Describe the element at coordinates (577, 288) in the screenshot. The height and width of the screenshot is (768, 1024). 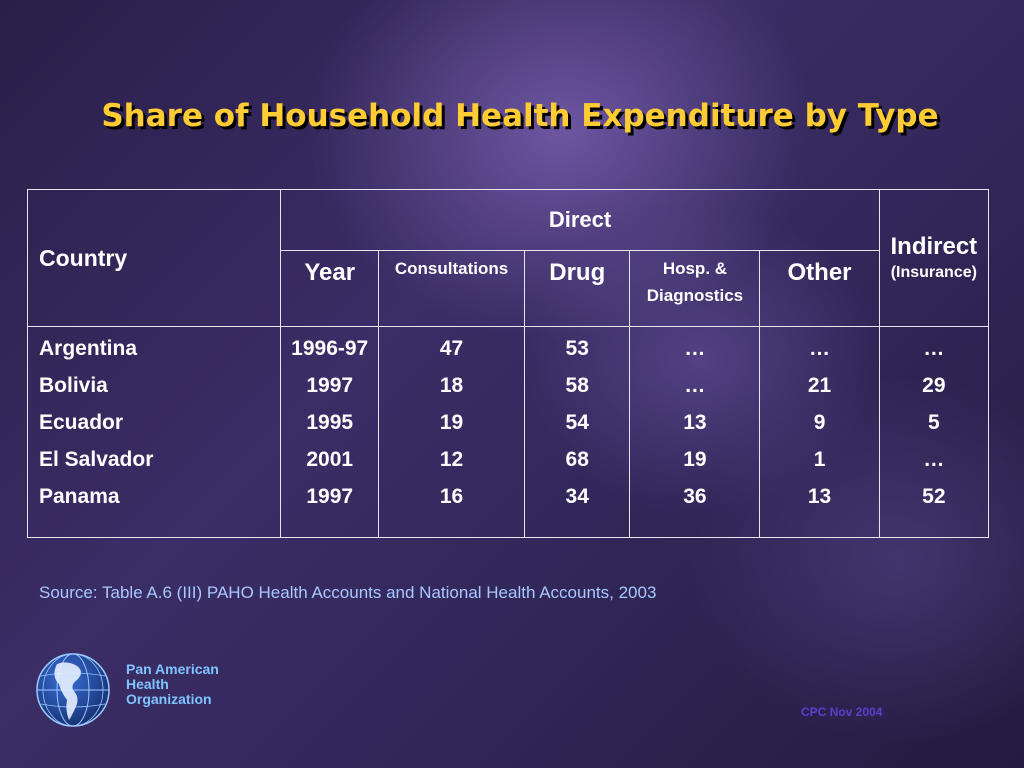
I see `header-drug: Drug` at that location.